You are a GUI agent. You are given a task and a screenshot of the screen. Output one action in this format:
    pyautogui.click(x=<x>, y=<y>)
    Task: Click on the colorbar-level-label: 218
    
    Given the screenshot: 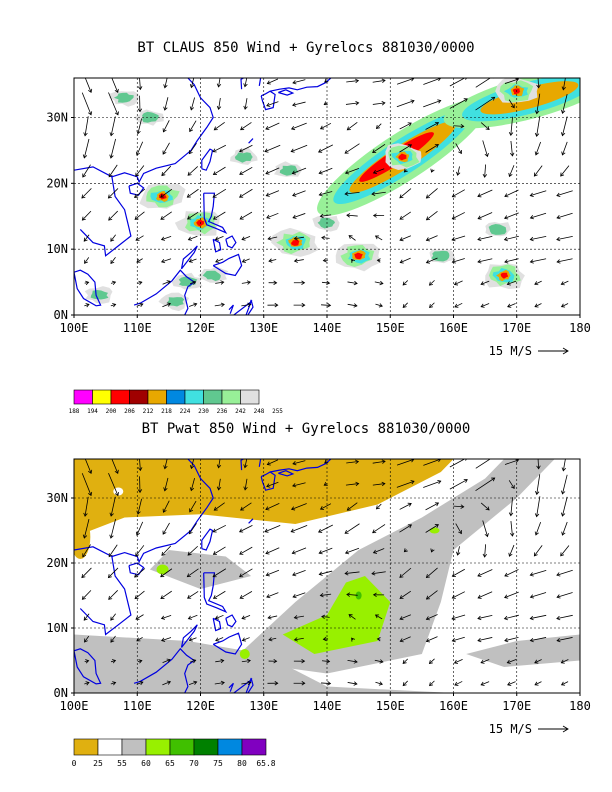 What is the action you would take?
    pyautogui.click(x=166, y=411)
    